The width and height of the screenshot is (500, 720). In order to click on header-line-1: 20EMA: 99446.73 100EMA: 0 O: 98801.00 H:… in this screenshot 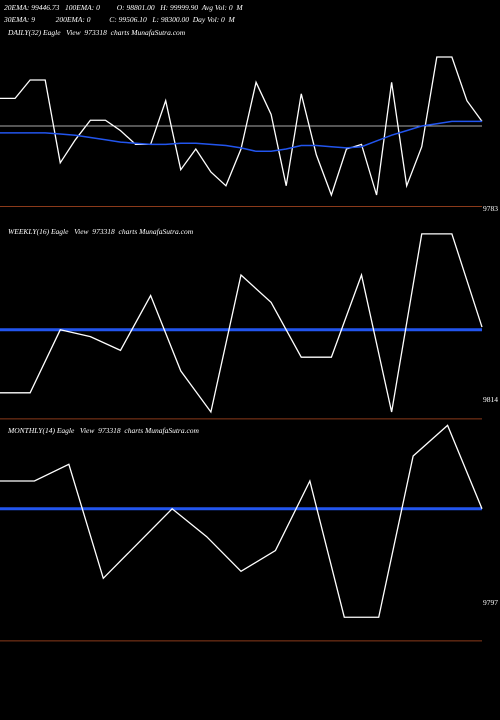, I will do `click(123, 7)`.